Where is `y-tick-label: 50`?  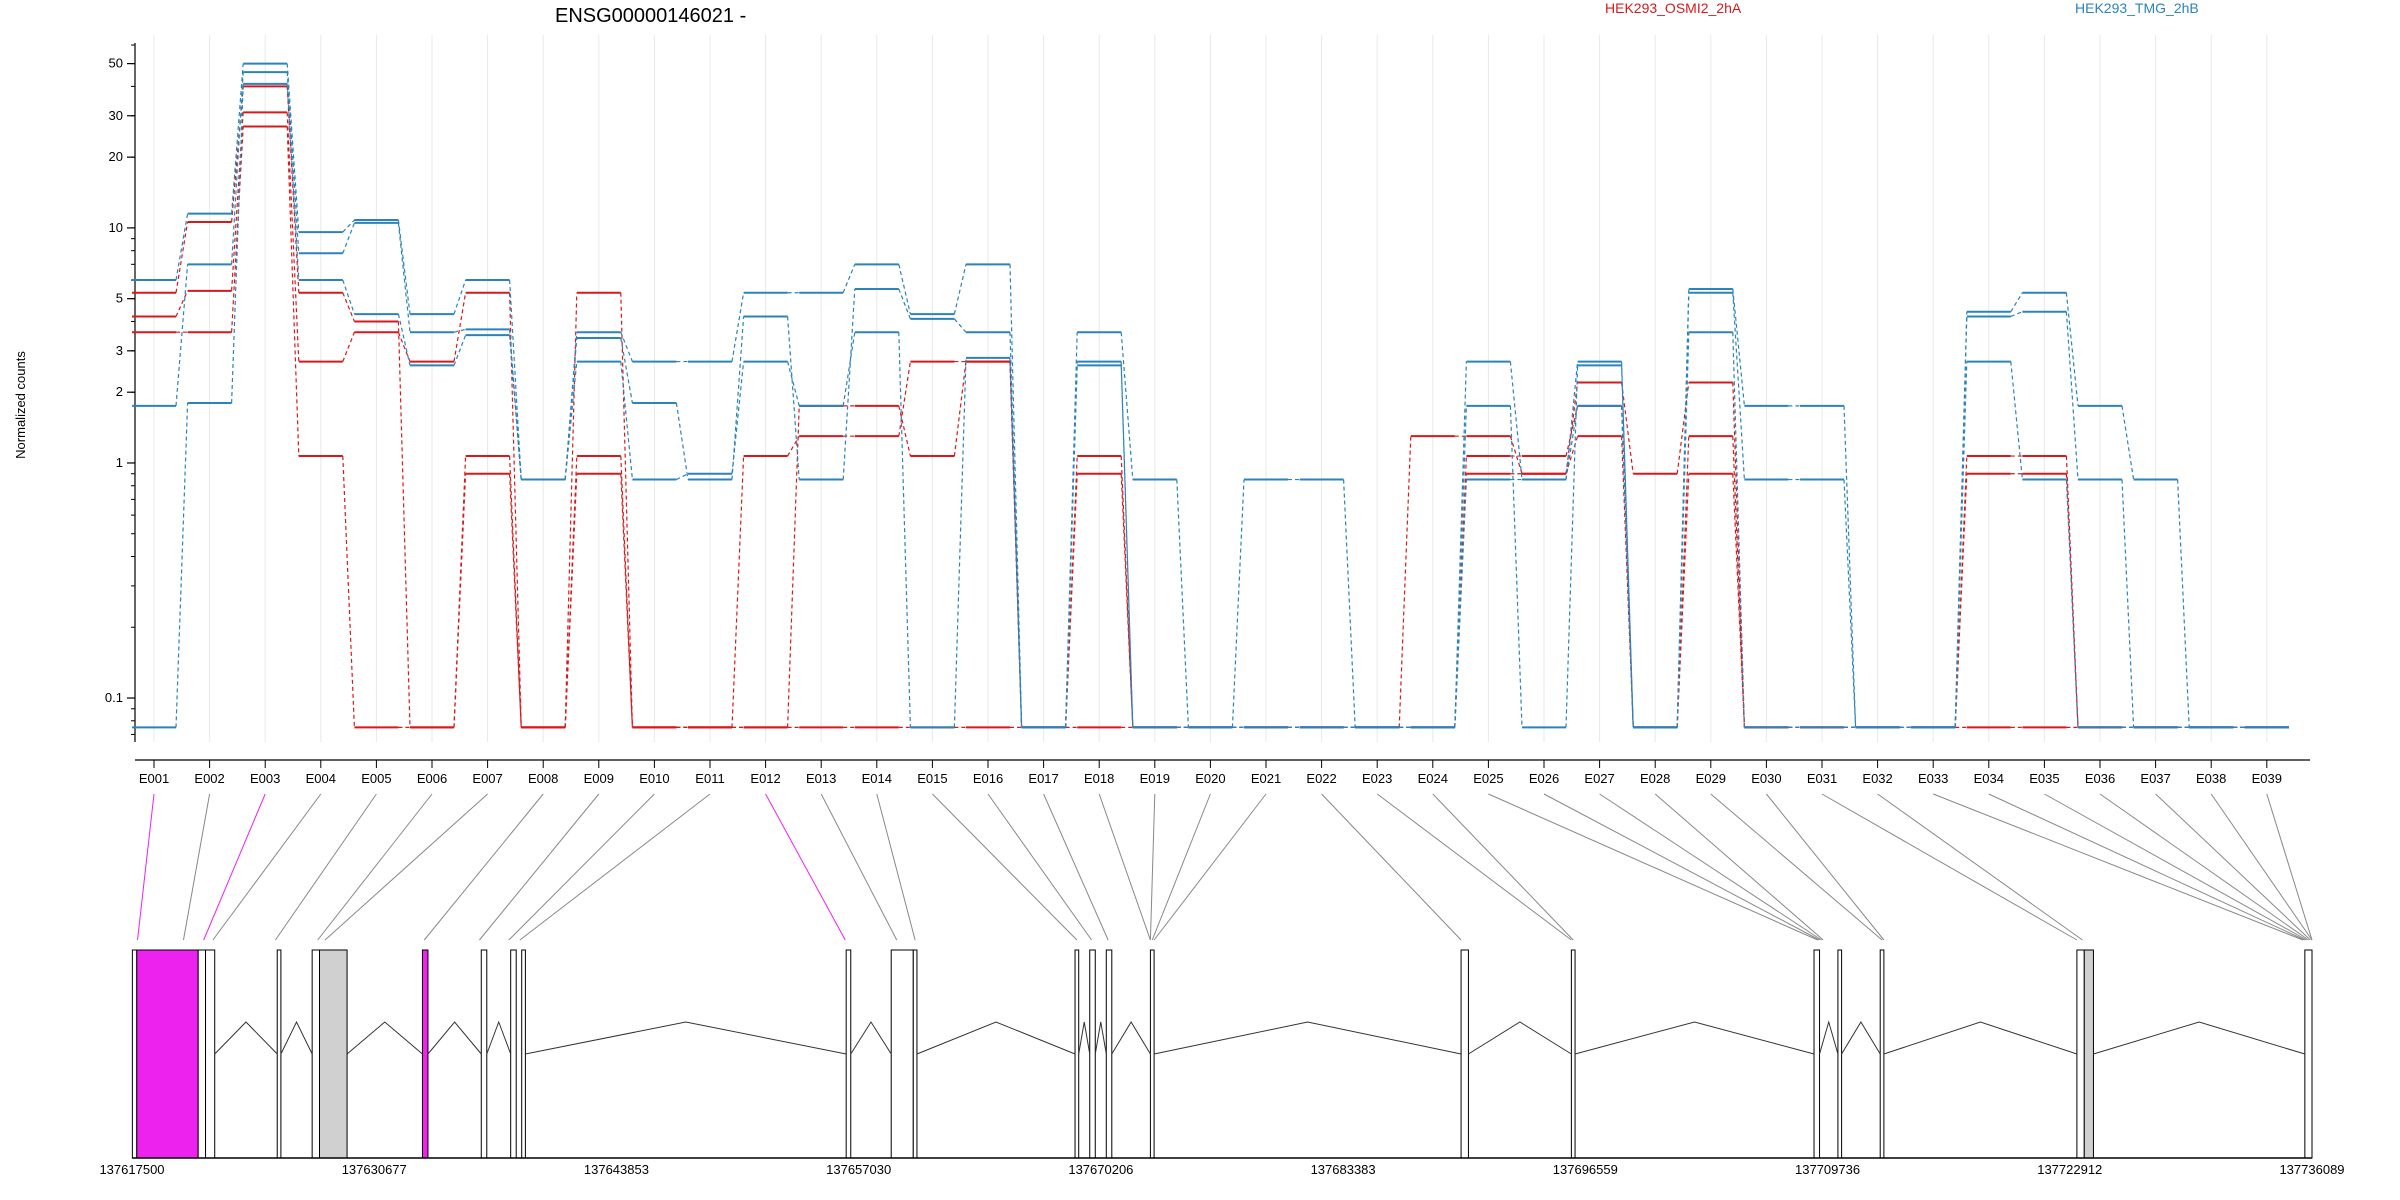
y-tick-label: 50 is located at coordinates (116, 63).